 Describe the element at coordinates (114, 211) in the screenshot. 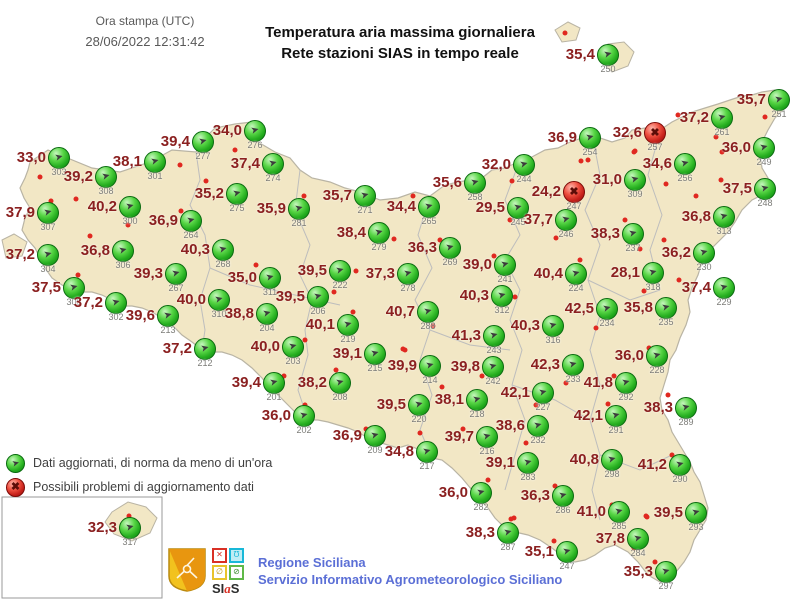

I see `station-300: 40,2 ➤ 300` at that location.